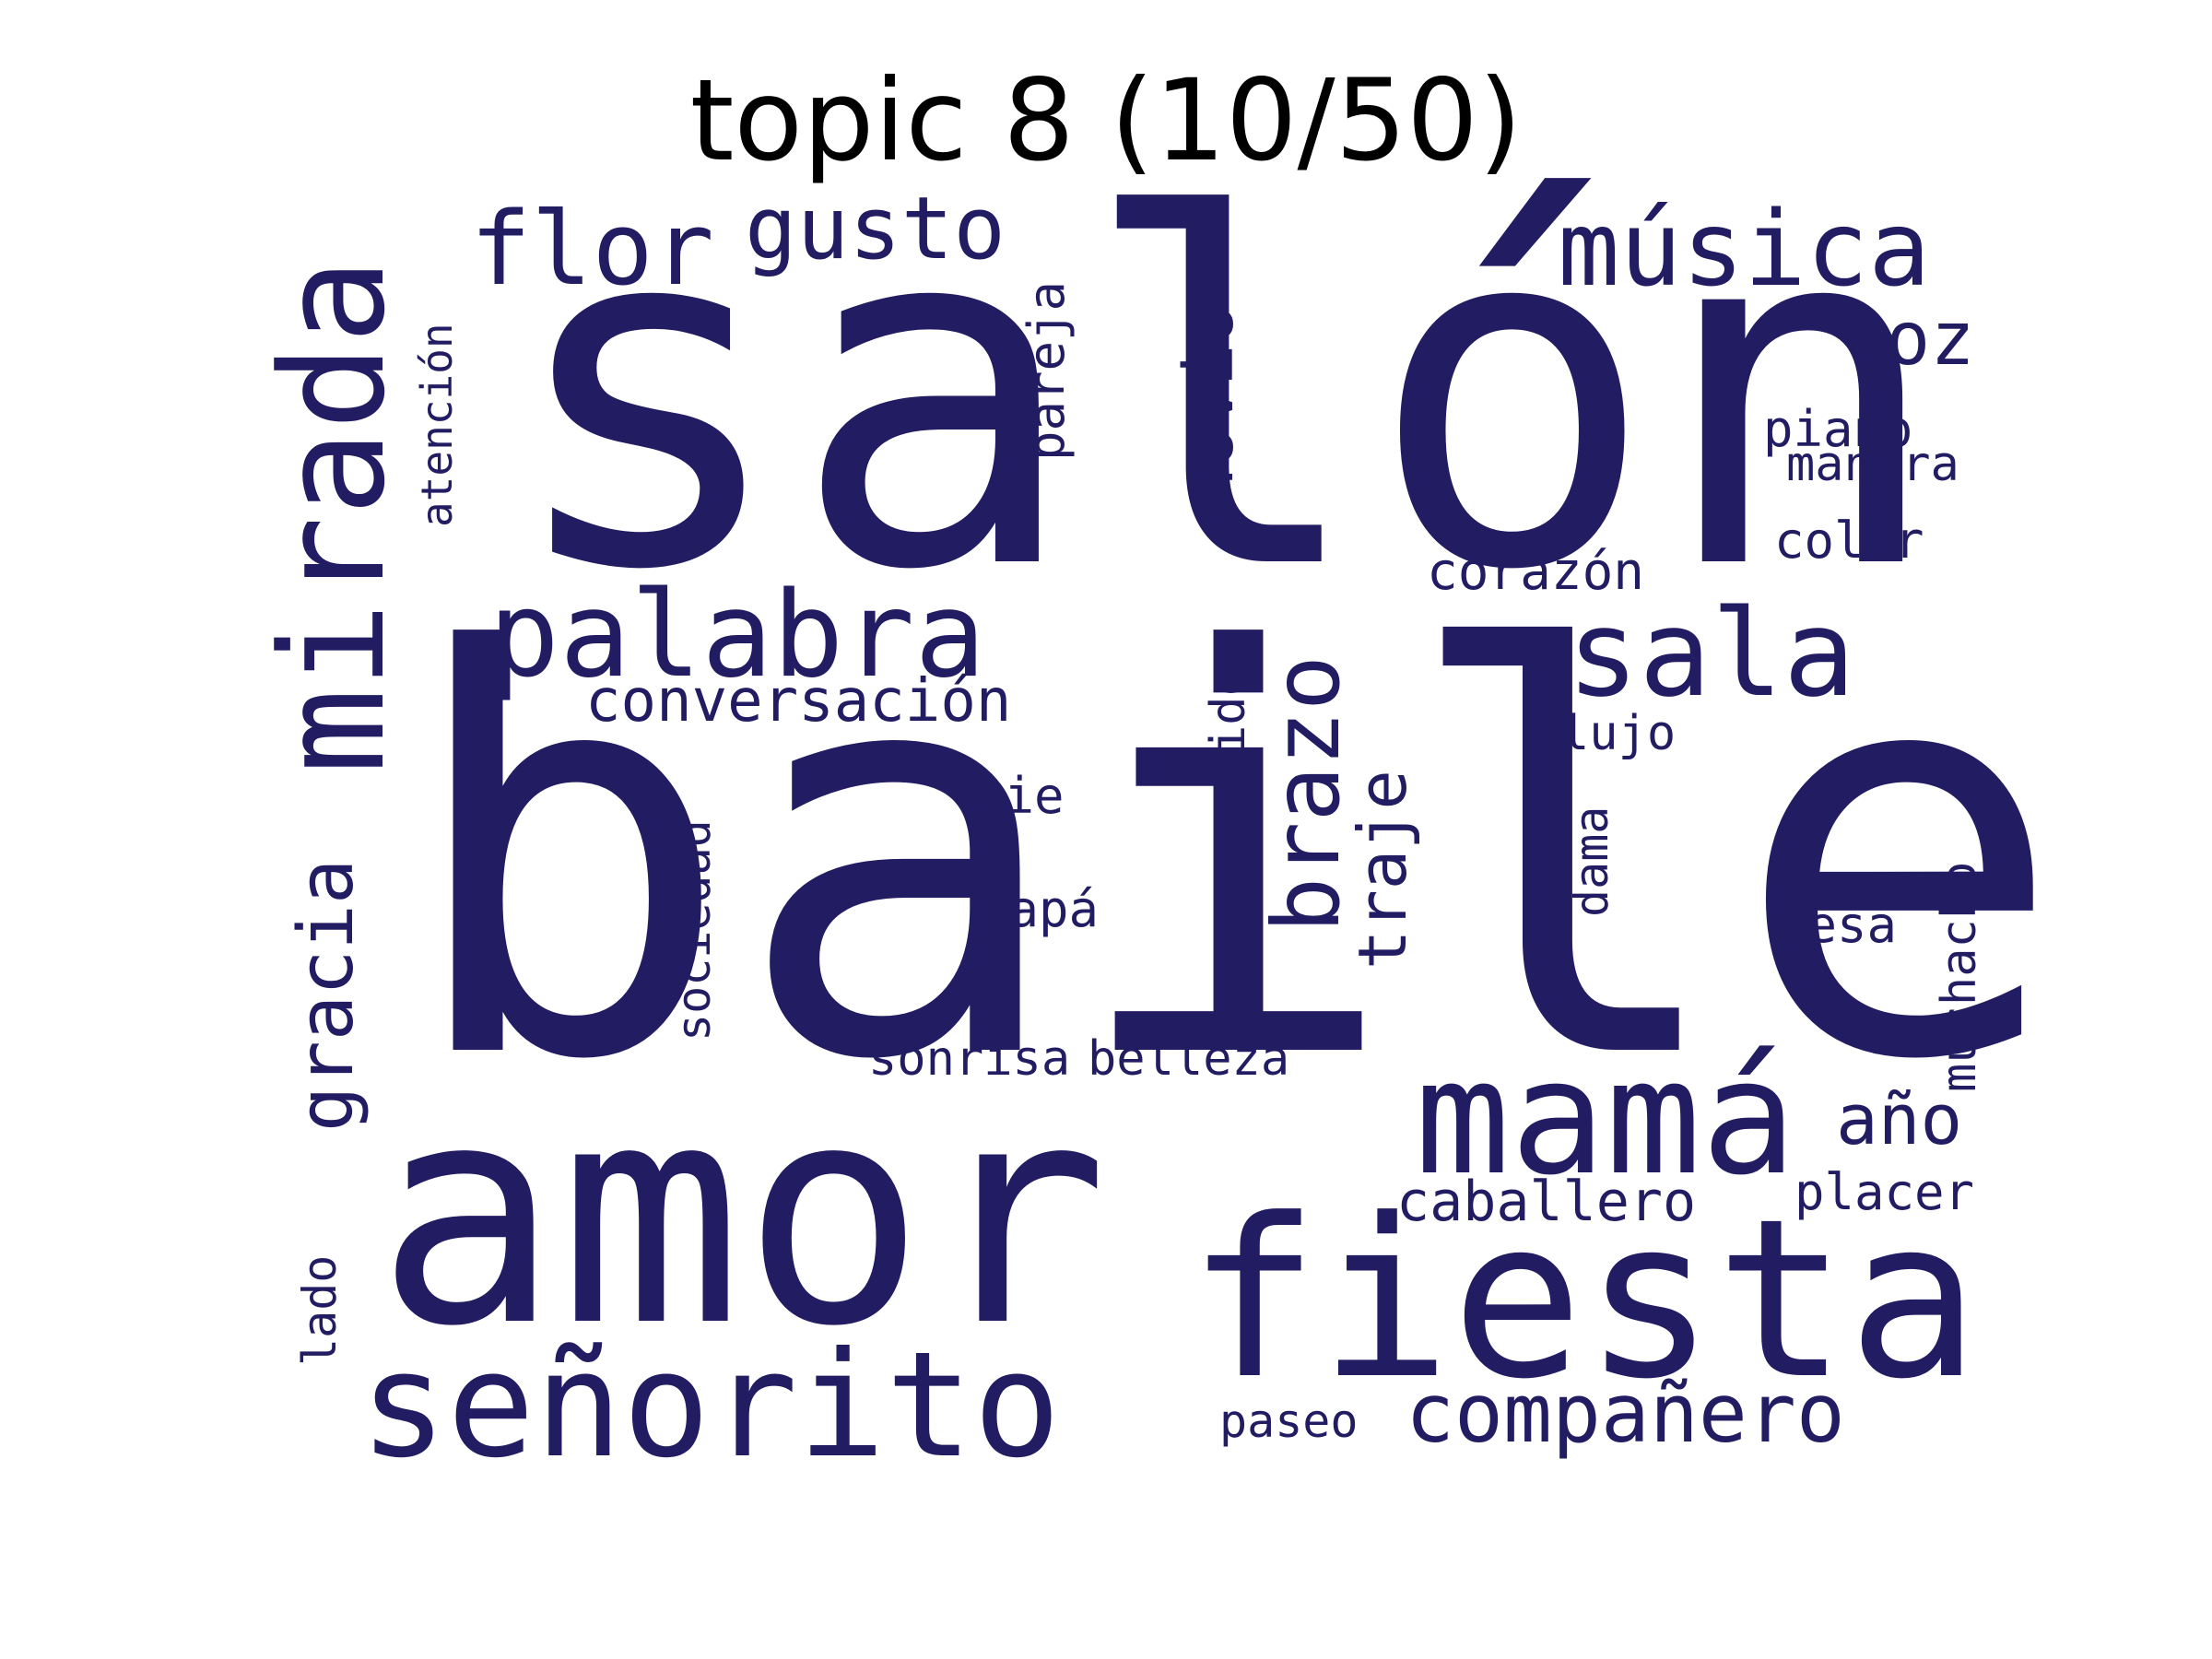 Image resolution: width=2212 pixels, height=1659 pixels. I want to click on cloud-word: amor, so click(742, 1216).